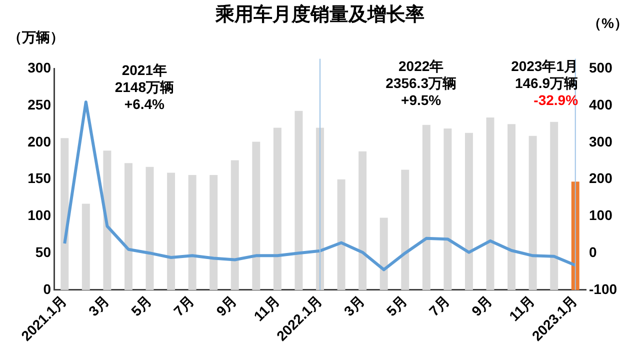 This screenshot has width=640, height=348. Describe the element at coordinates (43, 252) in the screenshot. I see `y-tick-label: 50` at that location.